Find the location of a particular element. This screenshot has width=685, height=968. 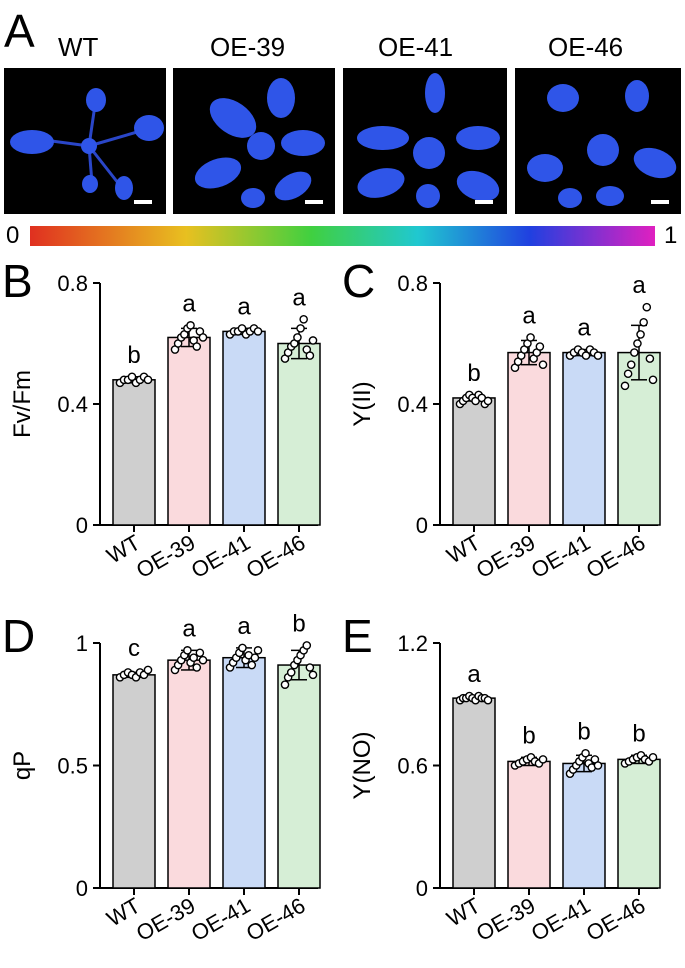

image-label-wt: WT is located at coordinates (78, 47).